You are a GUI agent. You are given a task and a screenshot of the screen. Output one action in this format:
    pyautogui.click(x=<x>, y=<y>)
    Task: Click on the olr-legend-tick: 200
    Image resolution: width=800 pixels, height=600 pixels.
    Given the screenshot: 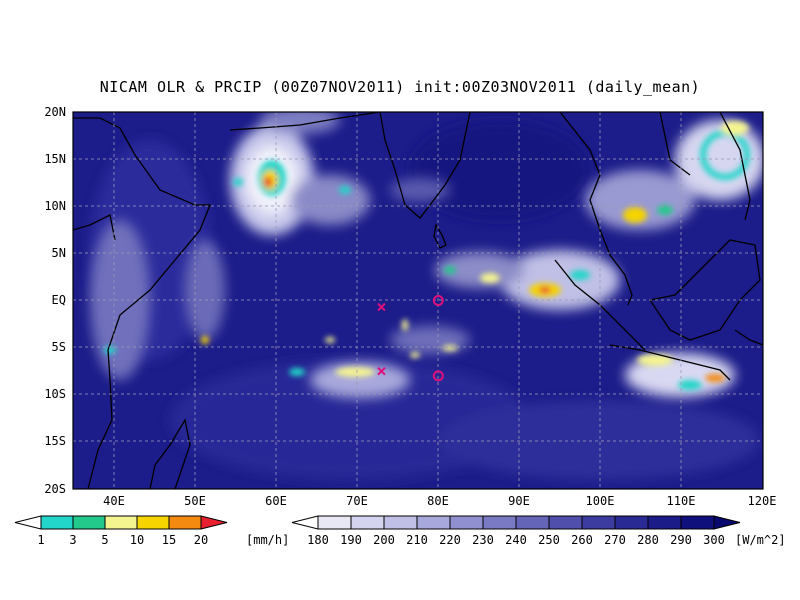 What is the action you would take?
    pyautogui.click(x=384, y=540)
    